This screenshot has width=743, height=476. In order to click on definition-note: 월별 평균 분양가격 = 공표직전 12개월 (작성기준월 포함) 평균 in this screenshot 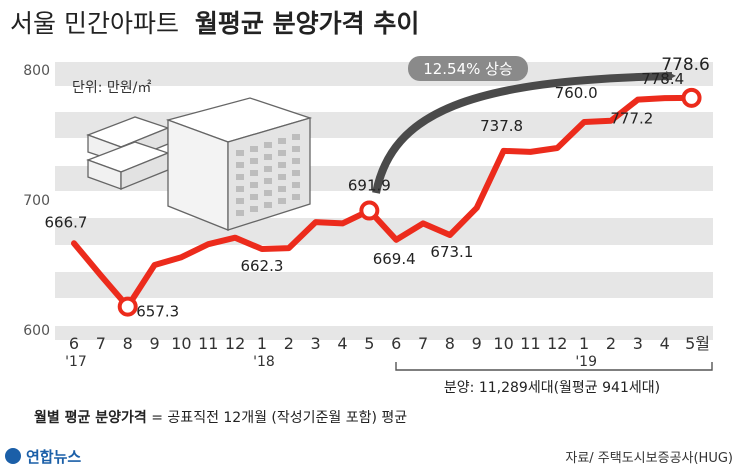, I will do `click(220, 417)`.